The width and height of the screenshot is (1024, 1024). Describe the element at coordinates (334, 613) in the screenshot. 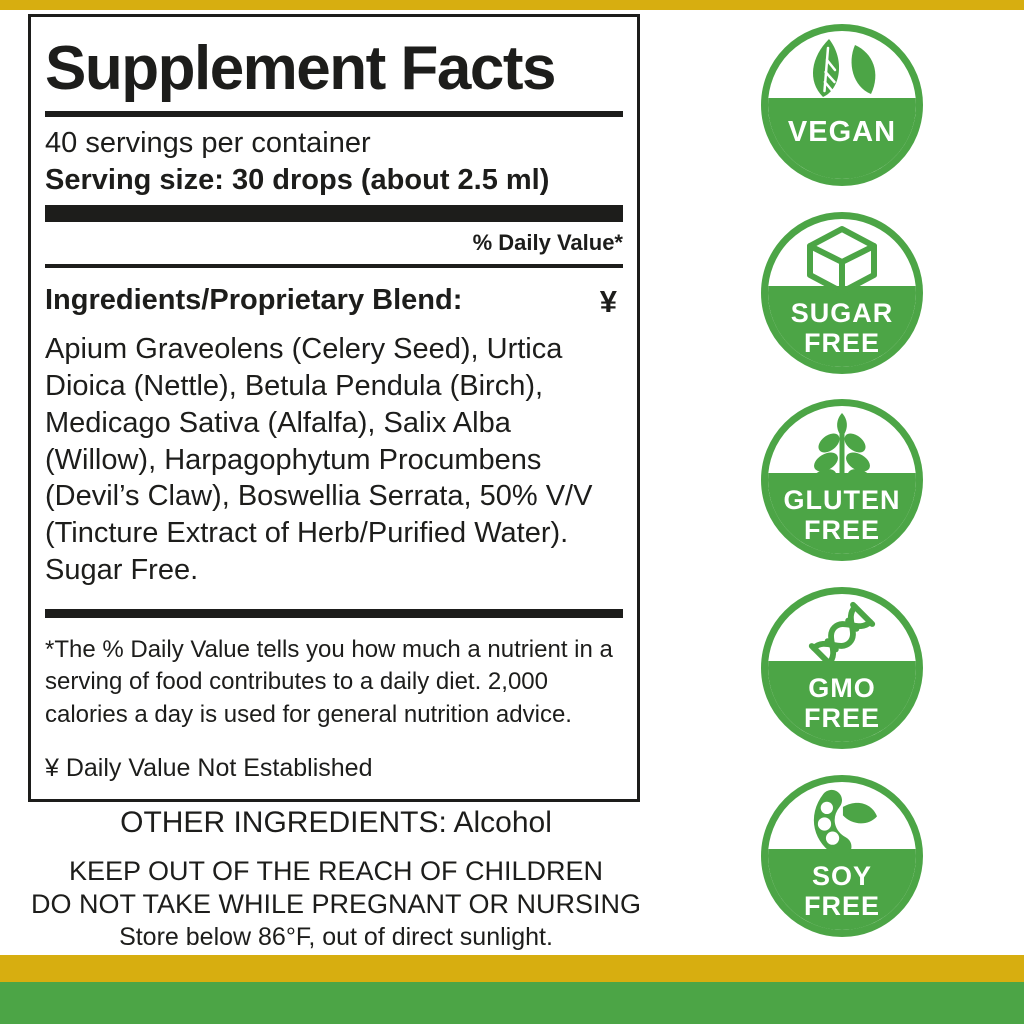

I see `medium-divider` at that location.